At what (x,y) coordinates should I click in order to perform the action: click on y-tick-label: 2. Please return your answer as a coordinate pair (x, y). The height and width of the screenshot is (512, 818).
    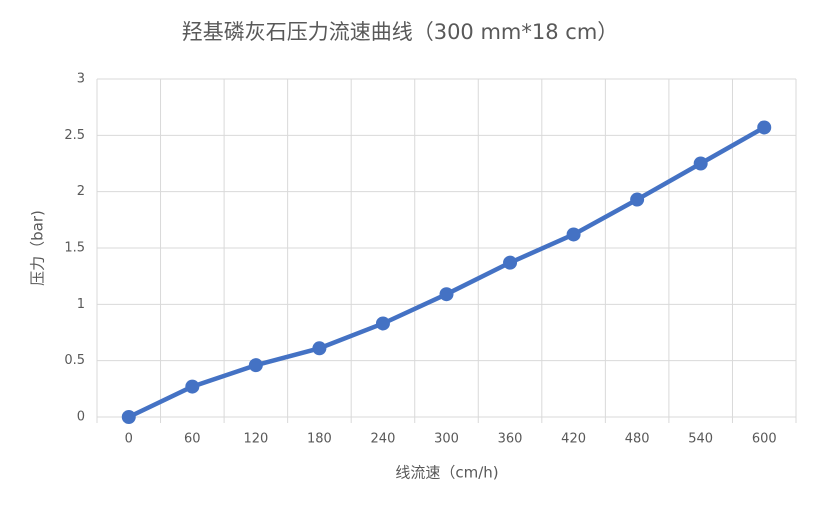
    Looking at the image, I should click on (81, 191).